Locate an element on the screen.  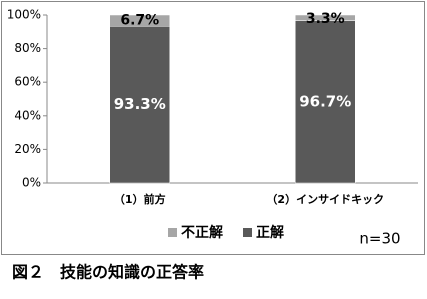
value-label: 3.3% is located at coordinates (325, 19).